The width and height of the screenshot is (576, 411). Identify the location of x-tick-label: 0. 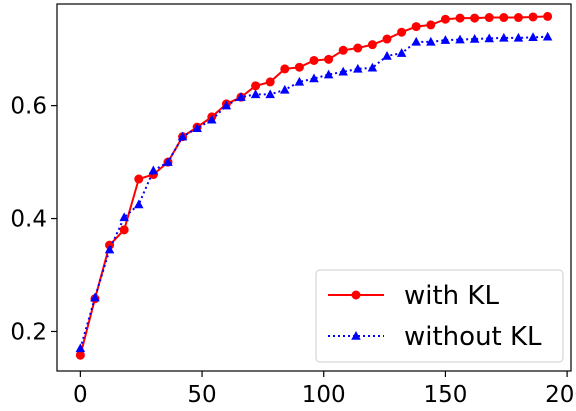
(80, 395).